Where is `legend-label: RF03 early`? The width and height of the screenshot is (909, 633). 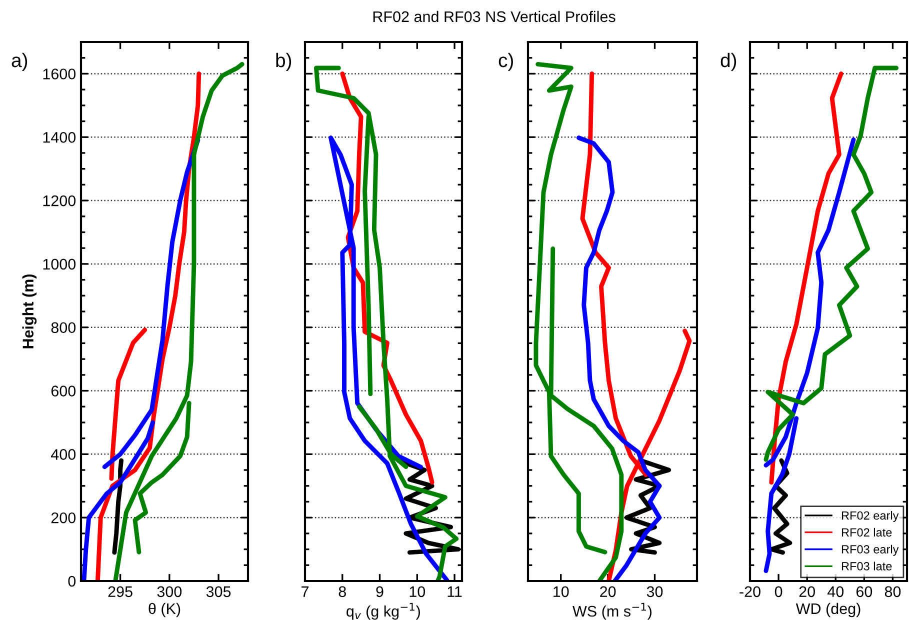
legend-label: RF03 early is located at coordinates (870, 550).